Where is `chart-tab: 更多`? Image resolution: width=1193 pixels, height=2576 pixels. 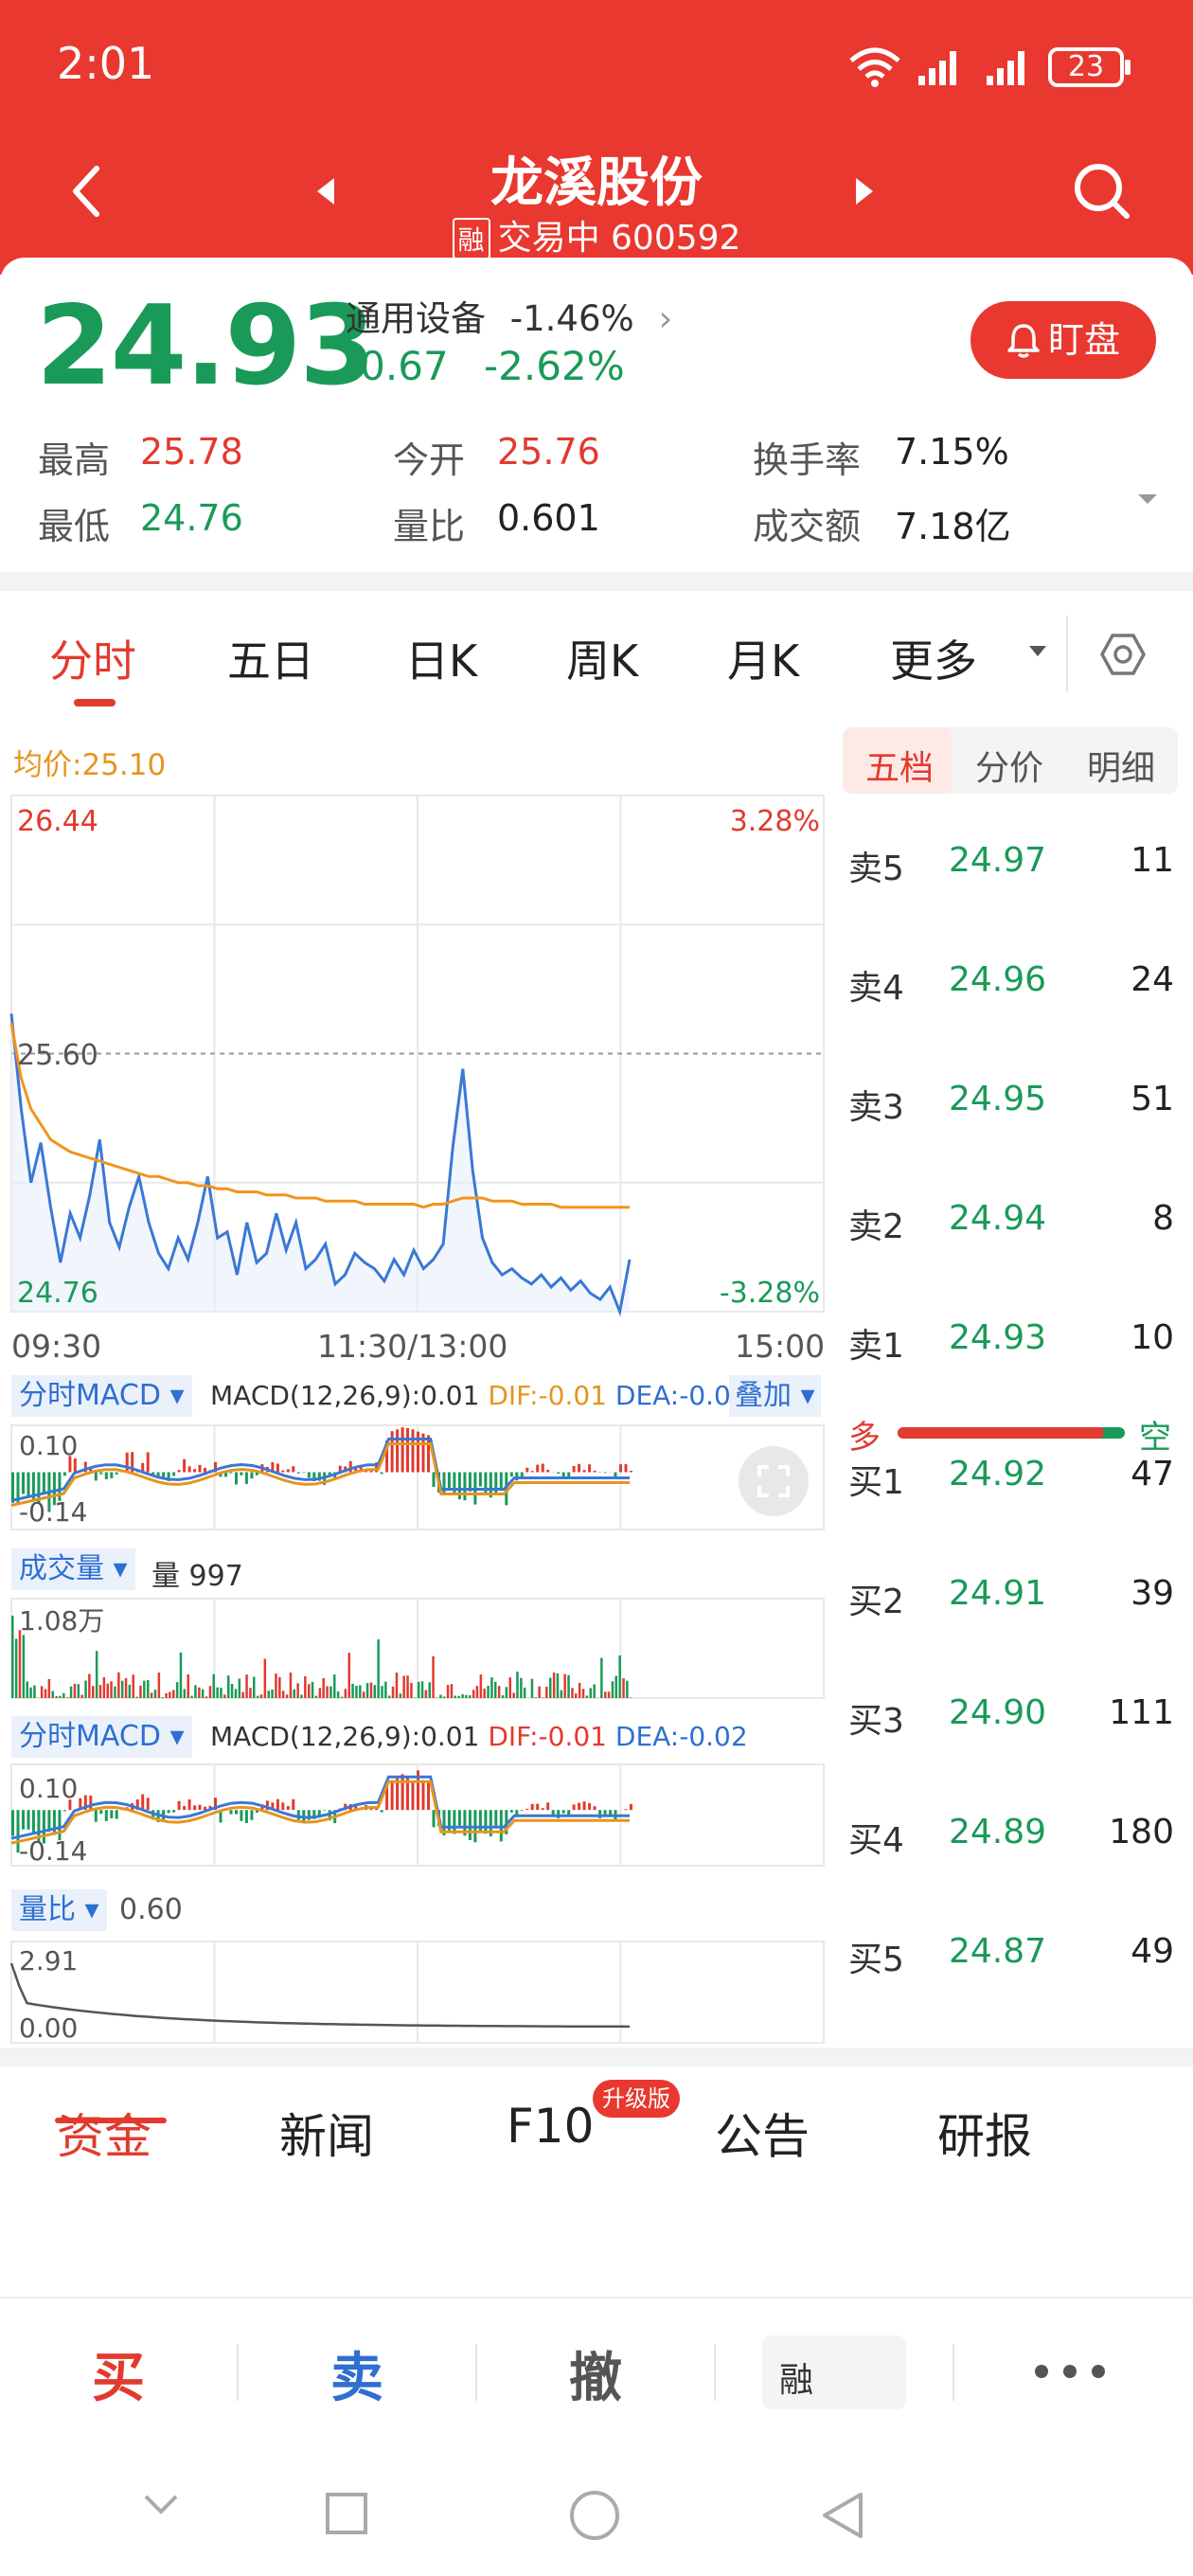
chart-tab: 更多 is located at coordinates (933, 661).